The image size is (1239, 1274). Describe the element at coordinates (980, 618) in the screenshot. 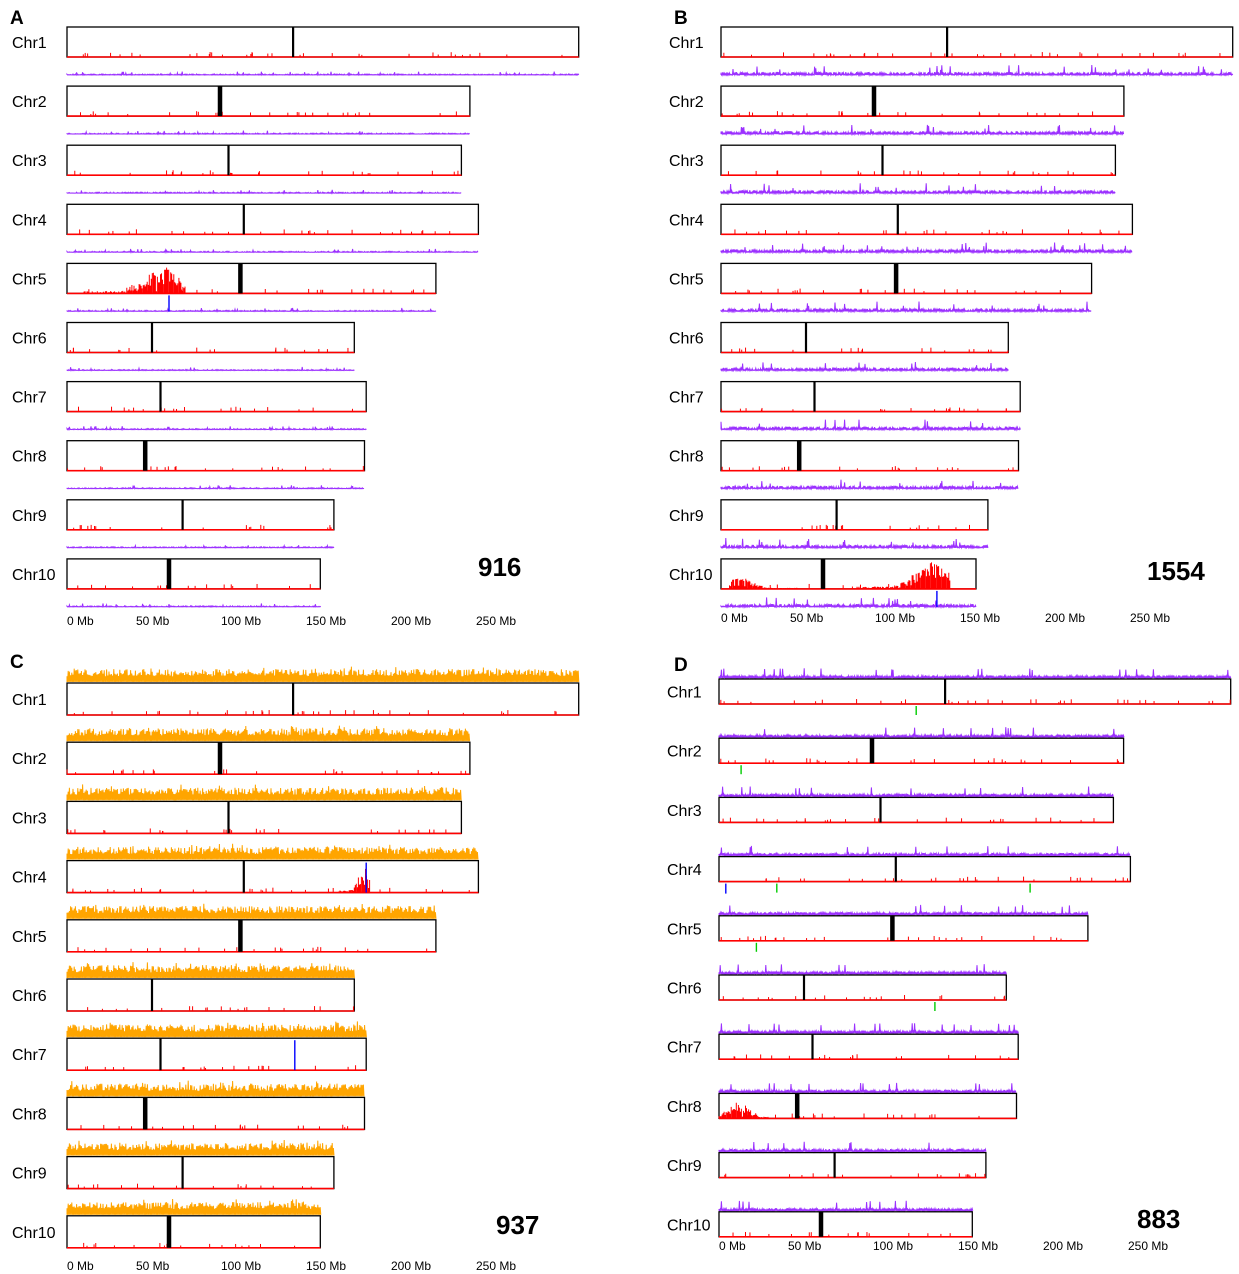

I see `axis-tick-label: 150 Mb` at that location.